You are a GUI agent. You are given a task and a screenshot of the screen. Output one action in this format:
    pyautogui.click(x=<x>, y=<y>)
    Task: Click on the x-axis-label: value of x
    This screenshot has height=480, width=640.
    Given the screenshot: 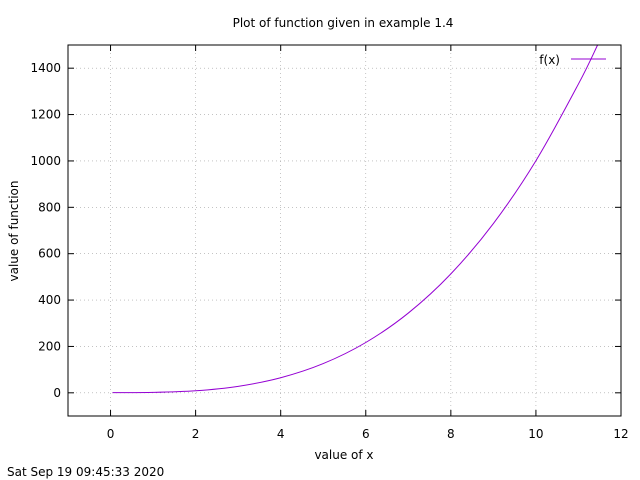 What is the action you would take?
    pyautogui.click(x=343, y=455)
    